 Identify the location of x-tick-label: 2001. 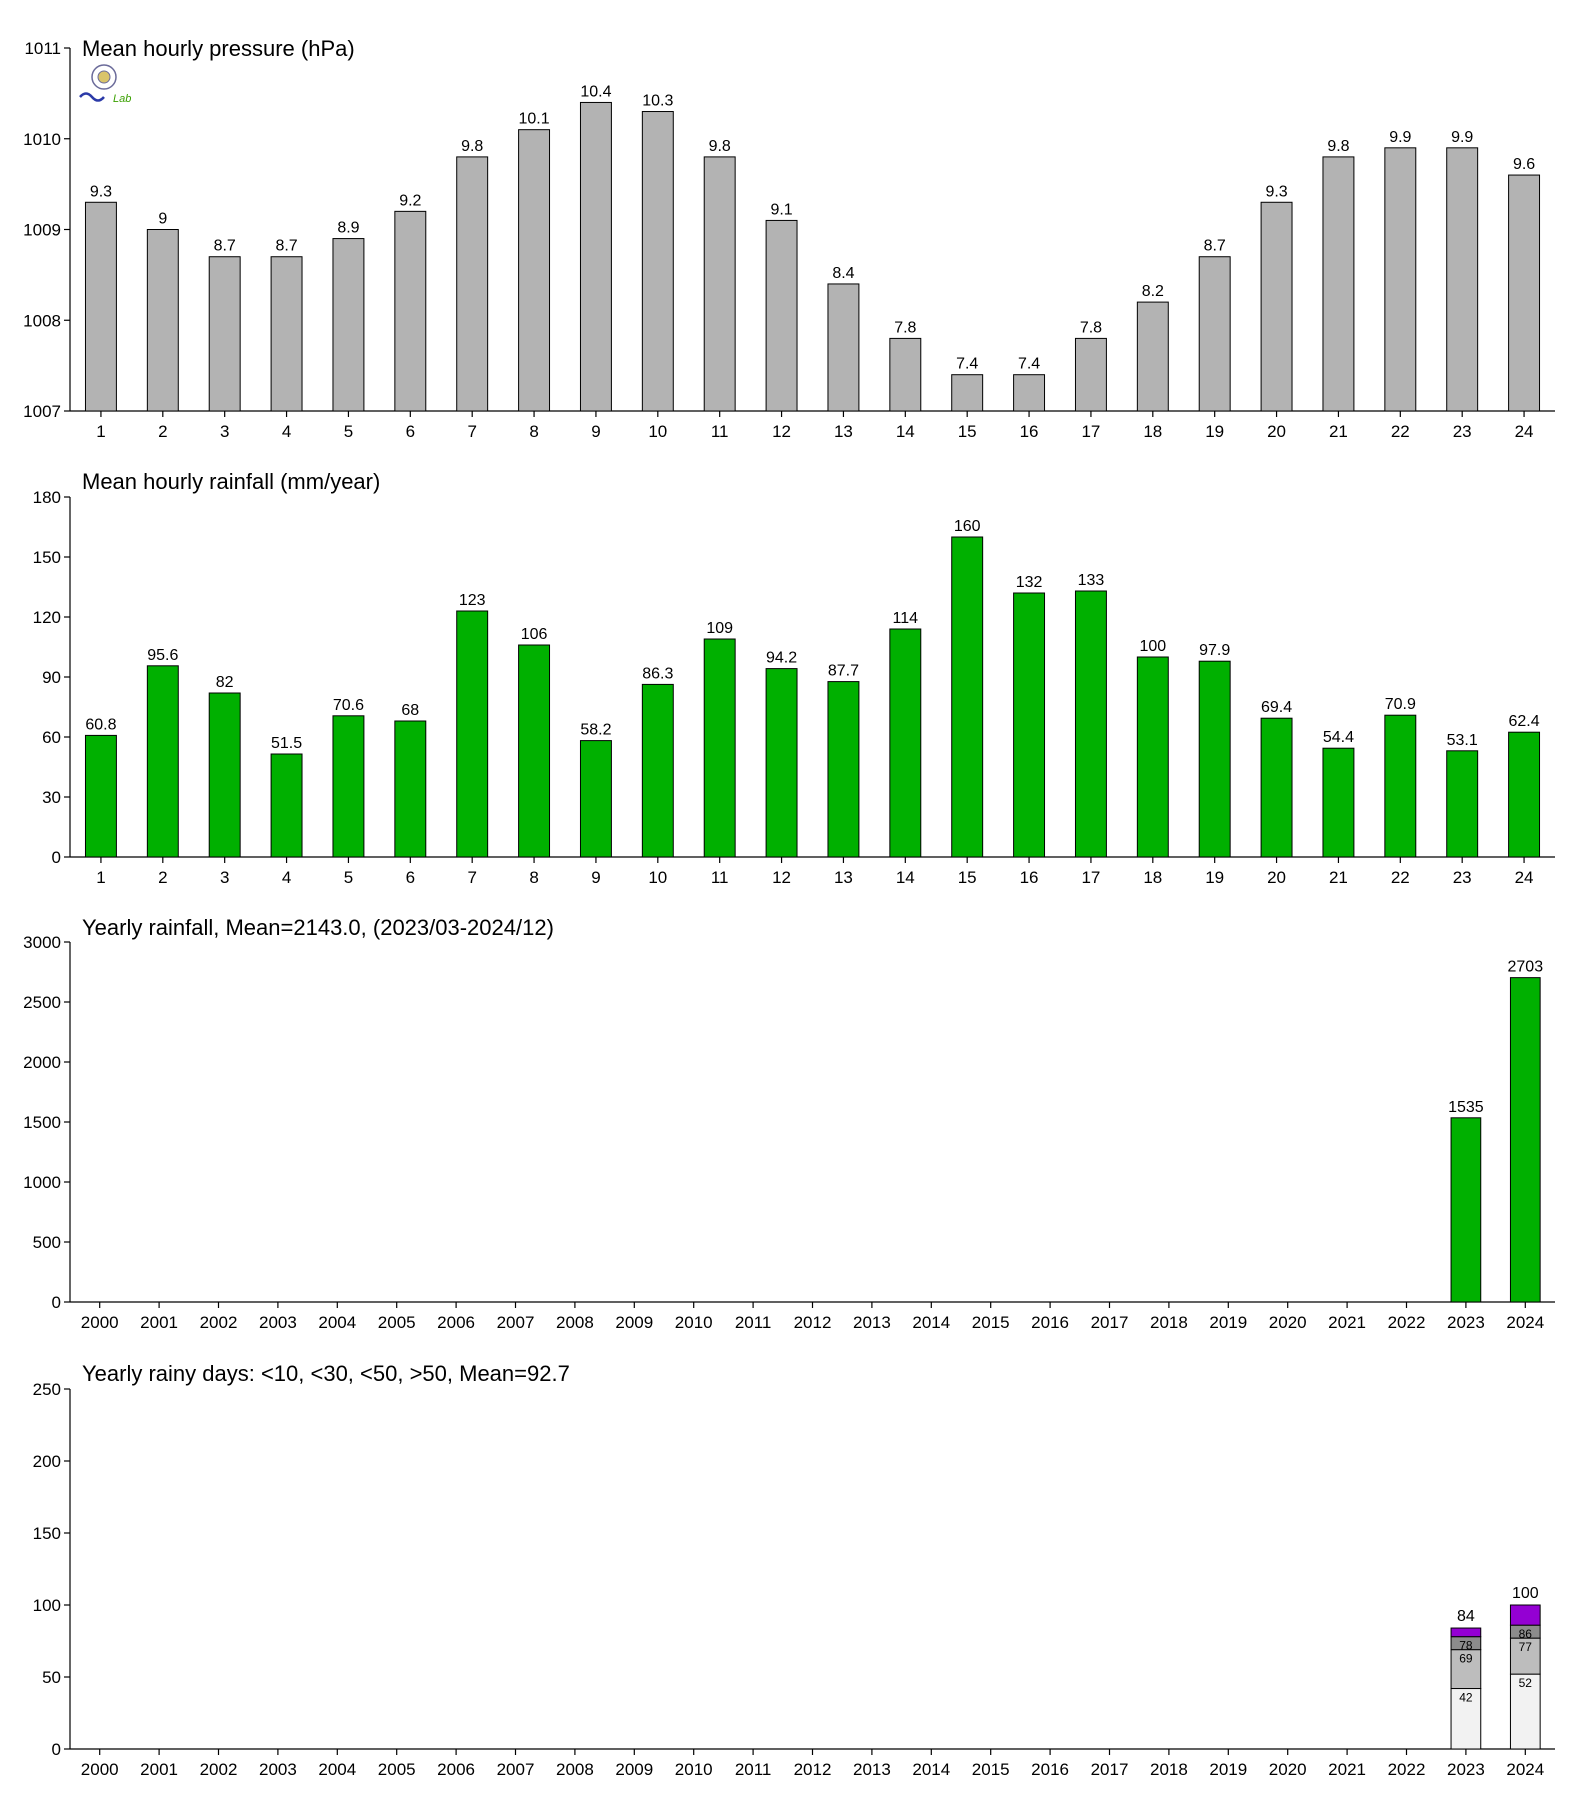
(159, 1769).